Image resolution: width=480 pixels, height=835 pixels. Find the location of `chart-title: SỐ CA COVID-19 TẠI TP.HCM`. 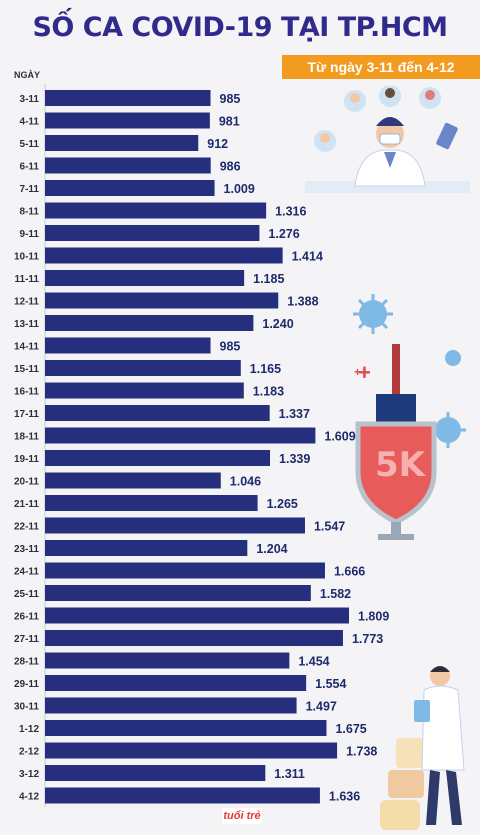

chart-title: SỐ CA COVID-19 TẠI TP.HCM is located at coordinates (240, 27).